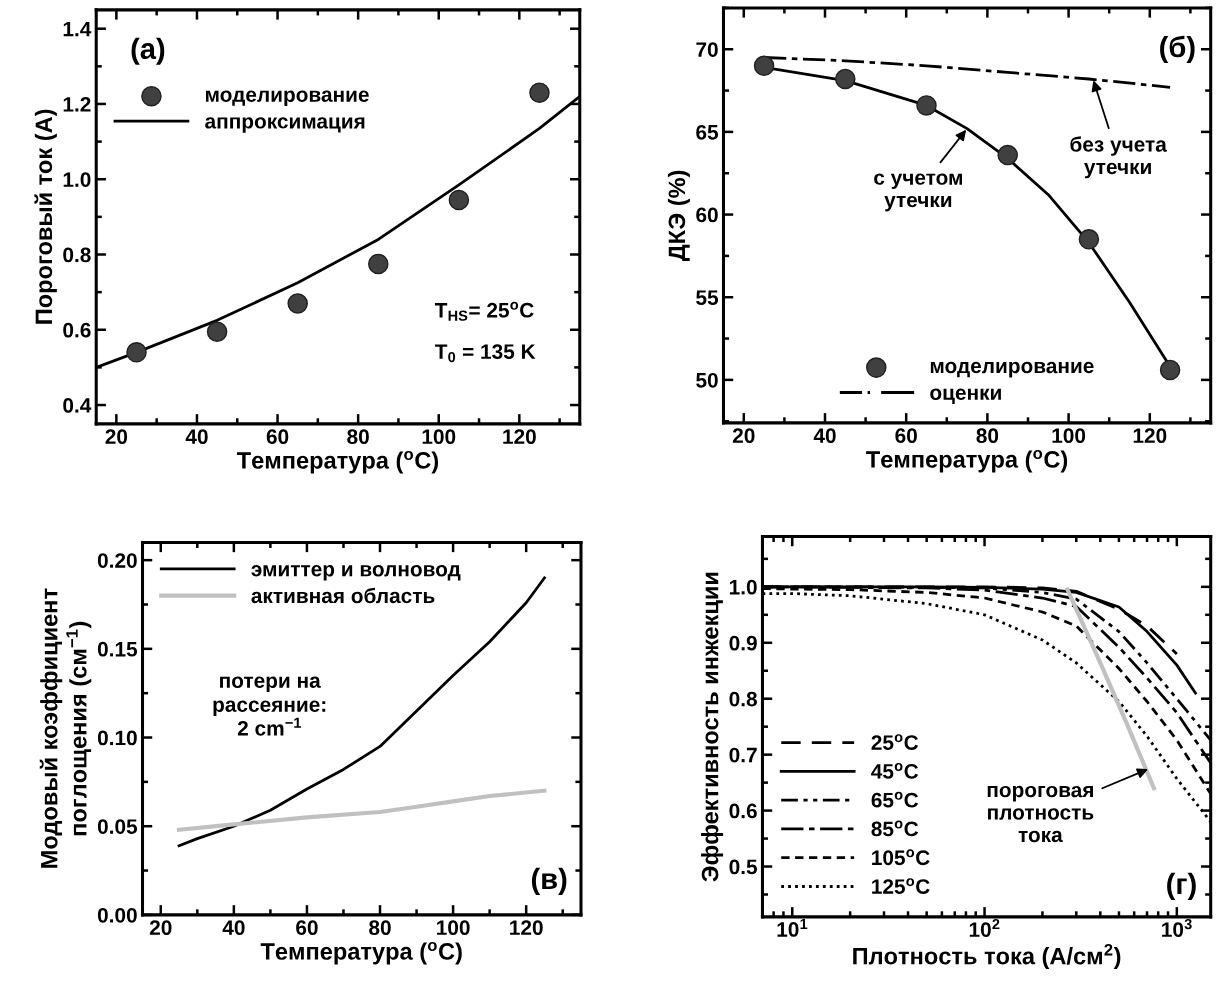 The image size is (1218, 988). What do you see at coordinates (987, 956) in the screenshot?
I see `x-axis-title: Плотность тока (А/см$^{2}$)` at bounding box center [987, 956].